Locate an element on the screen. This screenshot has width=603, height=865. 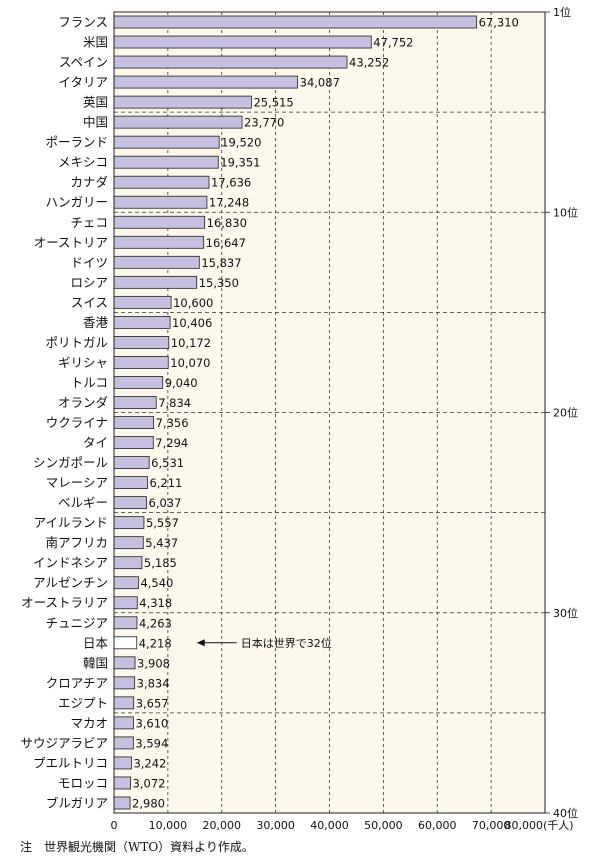
data-label: 6,037 is located at coordinates (165, 503).